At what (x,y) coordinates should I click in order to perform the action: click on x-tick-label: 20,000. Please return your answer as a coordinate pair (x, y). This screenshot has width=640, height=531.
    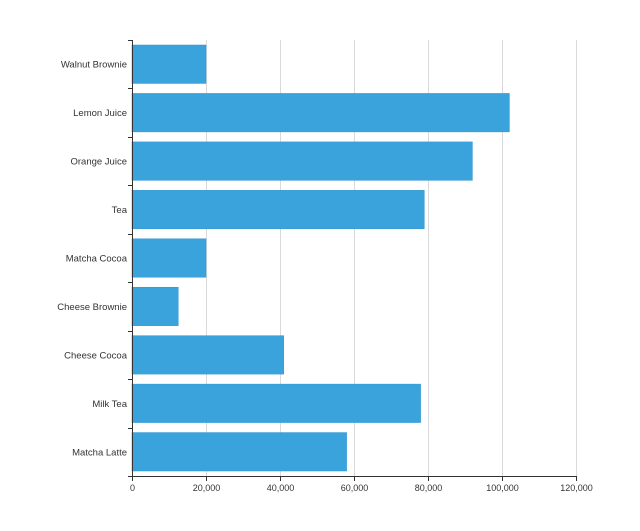
    Looking at the image, I should click on (207, 488).